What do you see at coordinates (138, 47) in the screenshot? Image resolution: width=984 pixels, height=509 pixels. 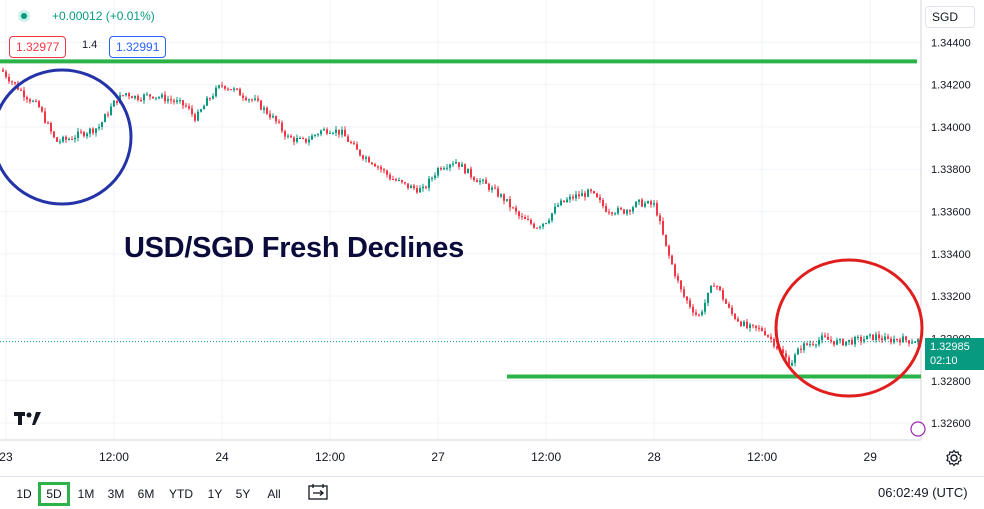 I see `ask-price: 1.32991` at bounding box center [138, 47].